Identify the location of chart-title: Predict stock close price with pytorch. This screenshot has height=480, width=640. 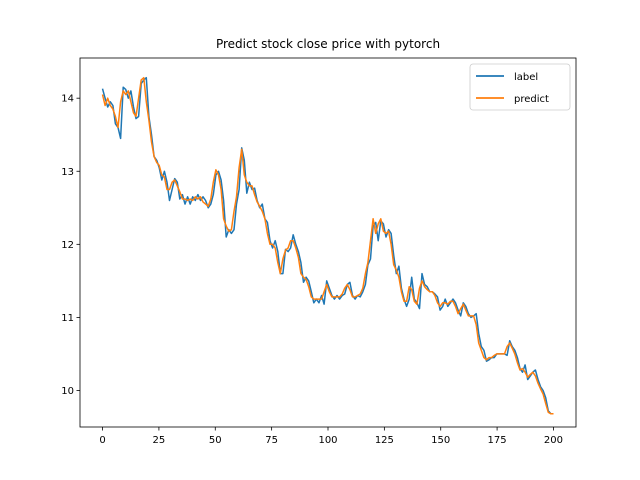
(328, 44).